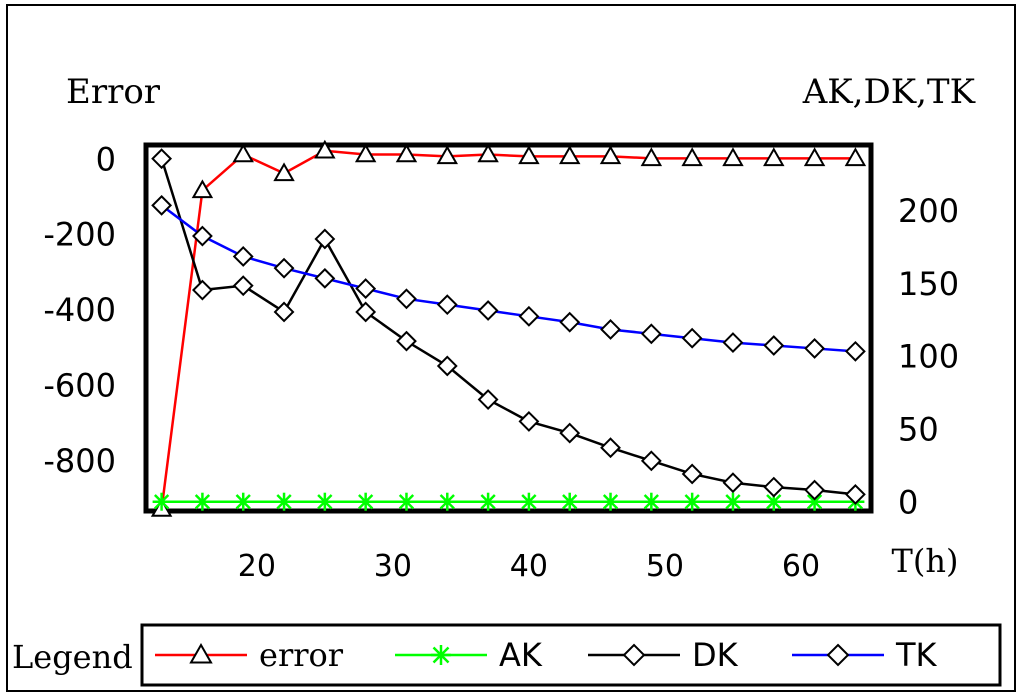 Image resolution: width=1024 pixels, height=700 pixels. I want to click on x-tick-label: 60, so click(801, 566).